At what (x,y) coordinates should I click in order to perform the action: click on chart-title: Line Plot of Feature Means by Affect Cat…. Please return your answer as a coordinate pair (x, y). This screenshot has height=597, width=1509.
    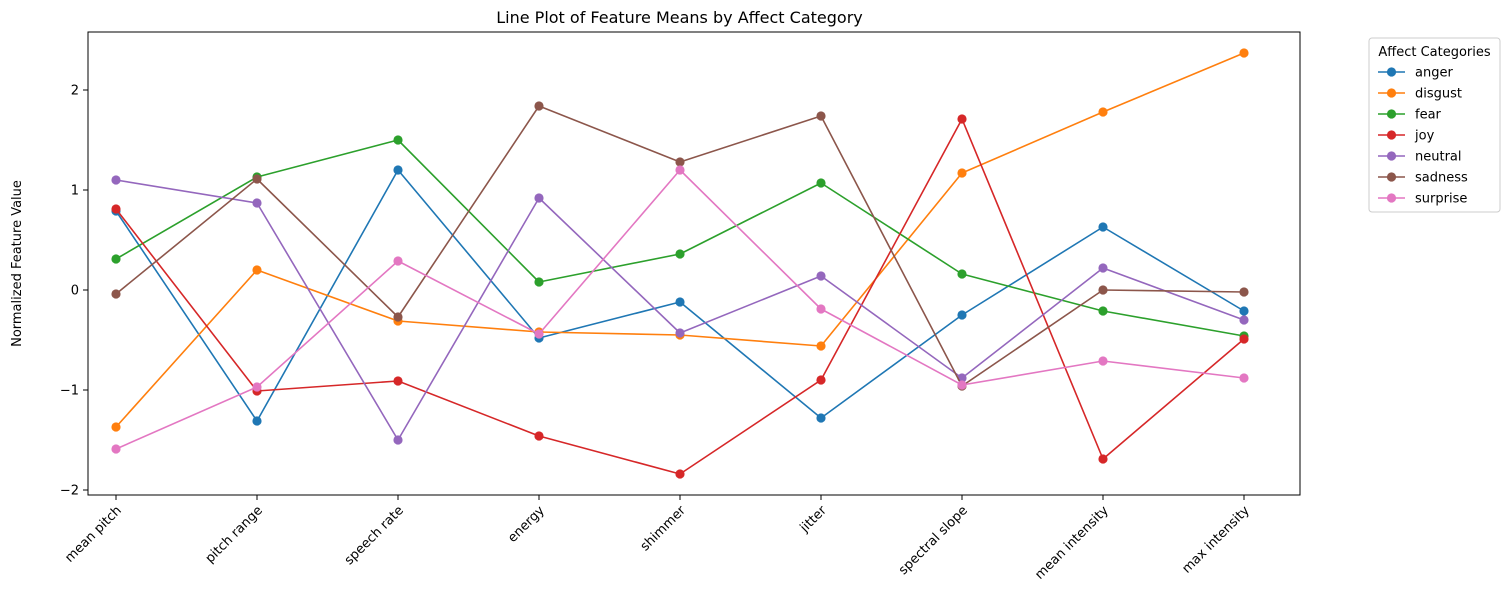
    Looking at the image, I should click on (679, 17).